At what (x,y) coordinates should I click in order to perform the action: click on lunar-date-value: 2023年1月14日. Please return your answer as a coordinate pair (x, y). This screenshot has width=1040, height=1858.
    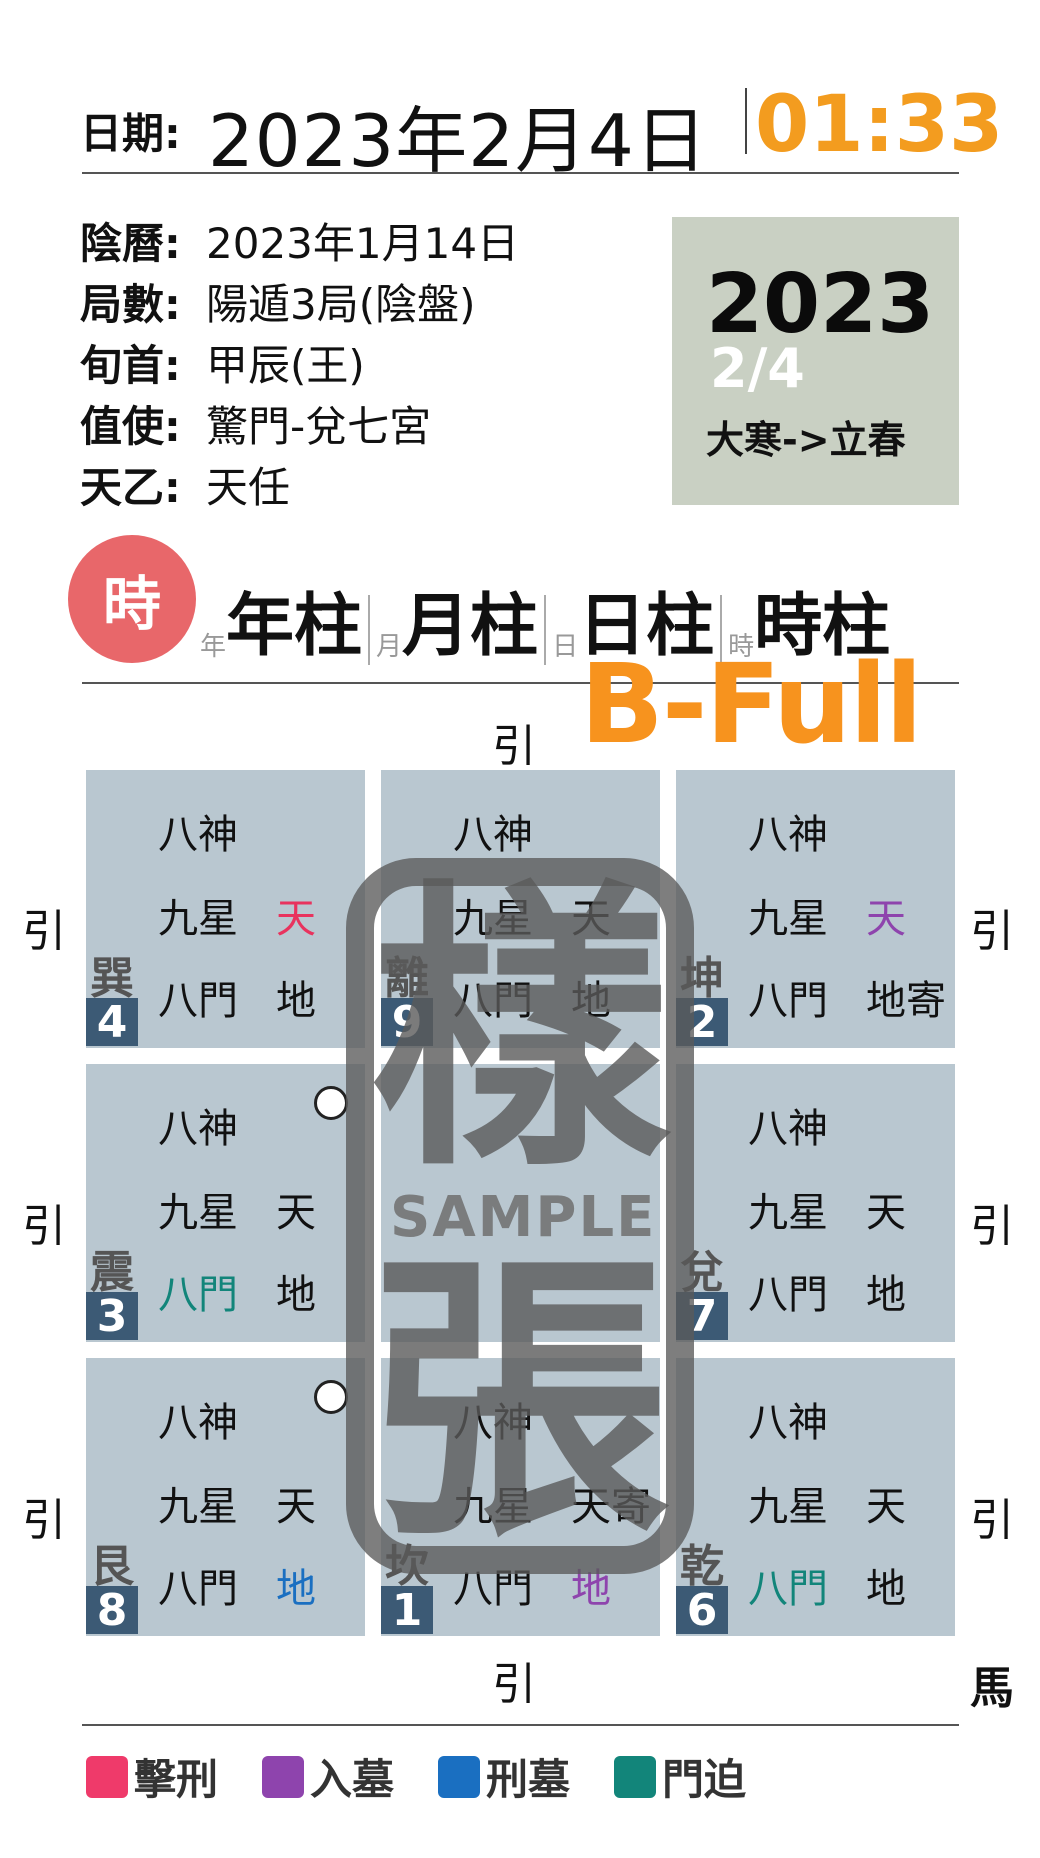
    Looking at the image, I should click on (363, 243).